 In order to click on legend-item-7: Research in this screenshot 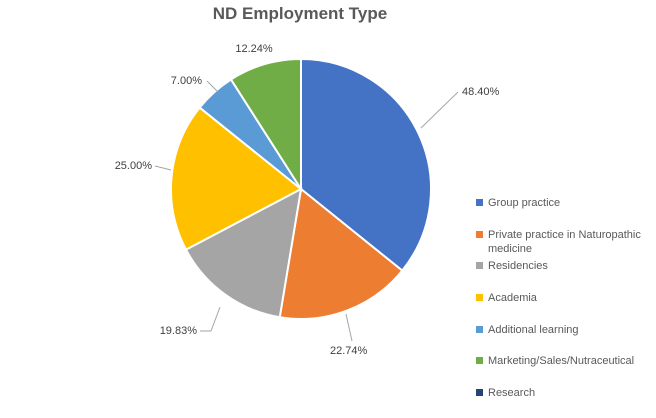, I will do `click(564, 402)`.